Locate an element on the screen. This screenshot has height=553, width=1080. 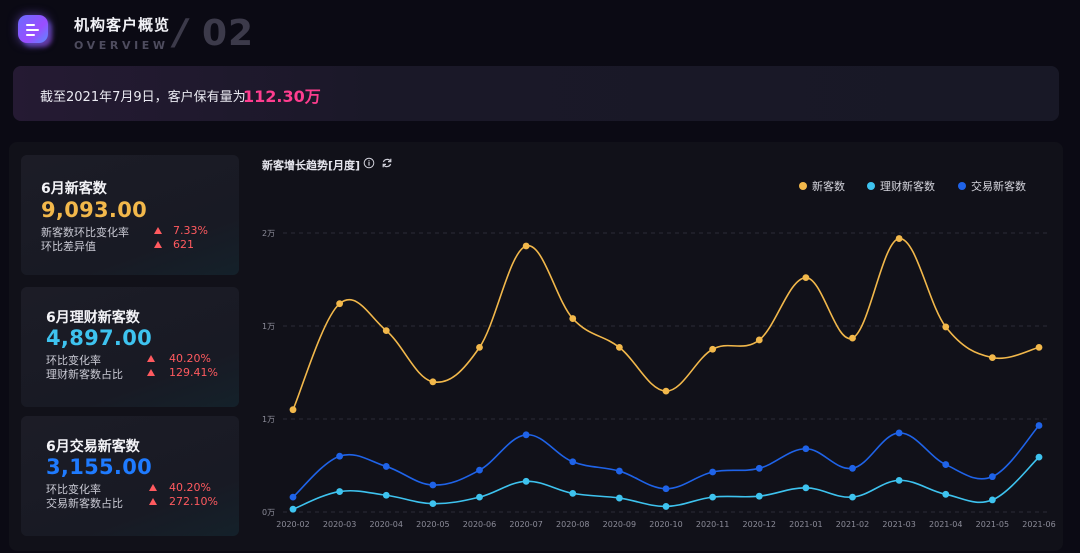
page-header: 机构客户概览 OVERVIEW / 02 is located at coordinates (218, 33).